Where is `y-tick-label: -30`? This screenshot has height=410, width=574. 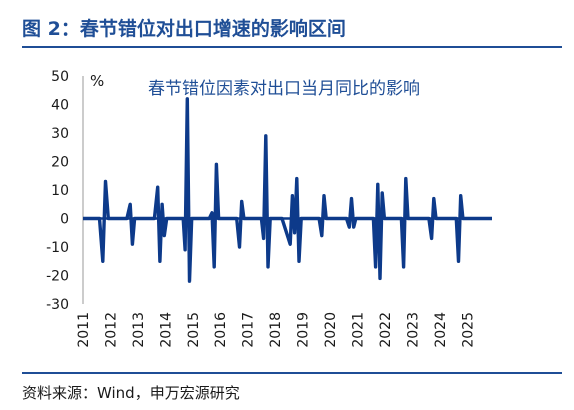
y-tick-label: -30 is located at coordinates (57, 305).